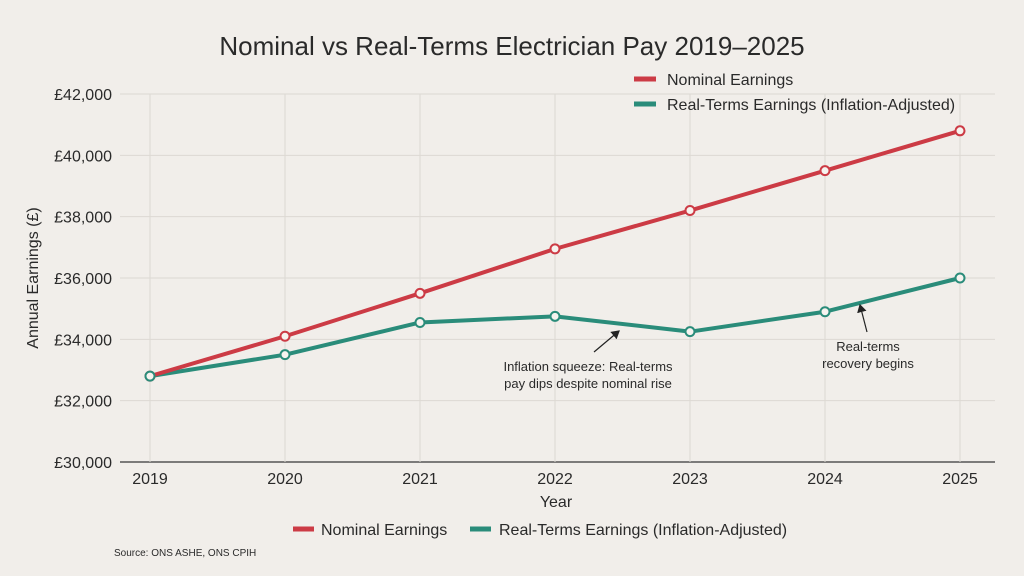 The image size is (1024, 576). What do you see at coordinates (83, 402) in the screenshot?
I see `y-tick-label: £32,000` at bounding box center [83, 402].